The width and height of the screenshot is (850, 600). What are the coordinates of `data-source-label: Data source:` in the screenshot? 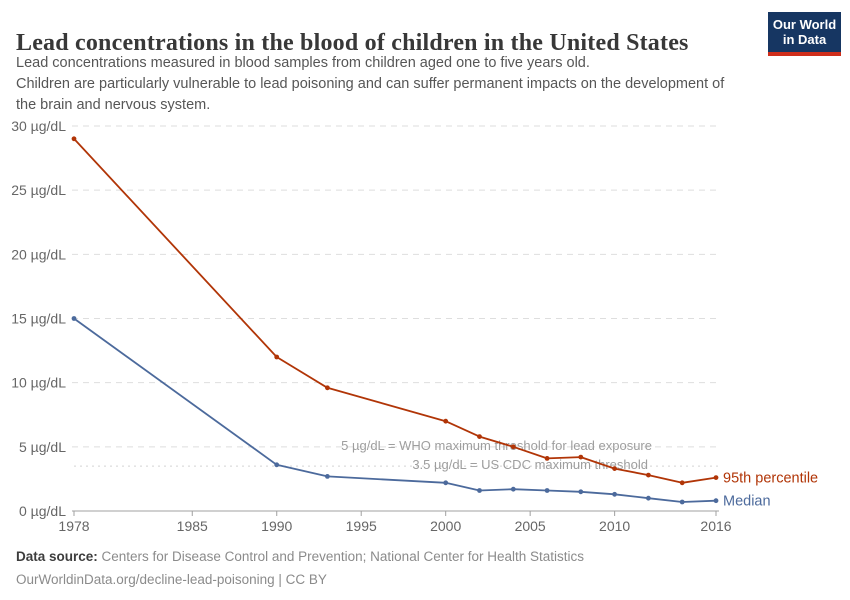 It's located at (57, 556).